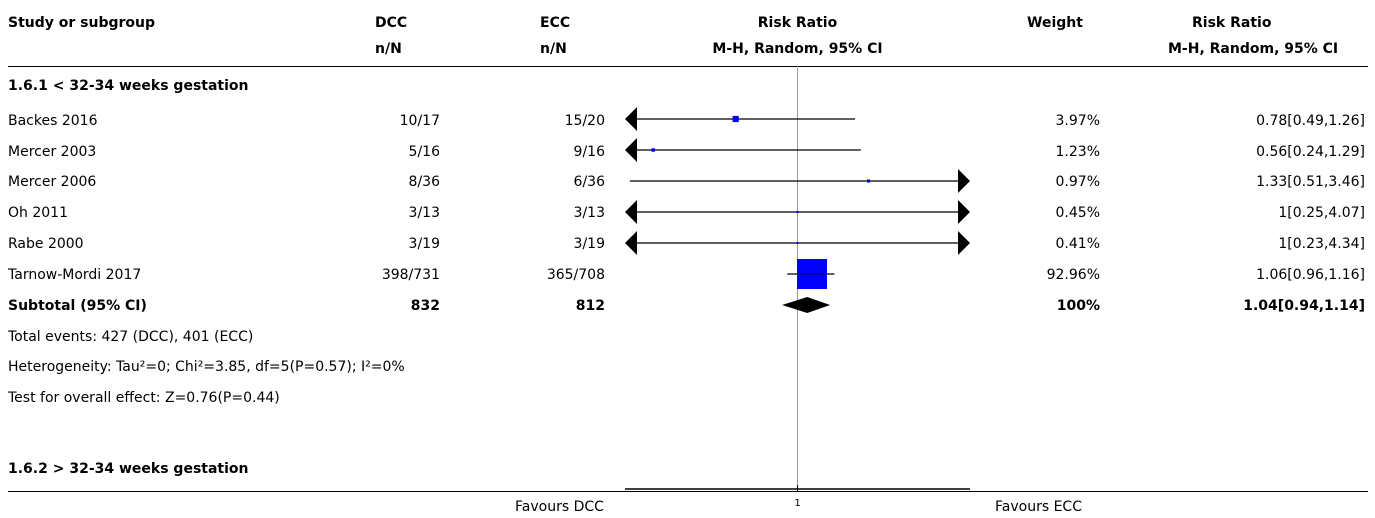 Image resolution: width=1375 pixels, height=518 pixels. Describe the element at coordinates (575, 275) in the screenshot. I see `study-ecc: 365/708` at that location.